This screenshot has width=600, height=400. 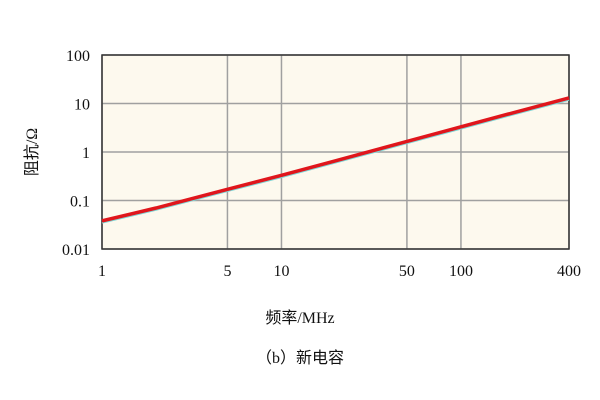 I want to click on y-tick-label: 100, so click(x=78, y=56).